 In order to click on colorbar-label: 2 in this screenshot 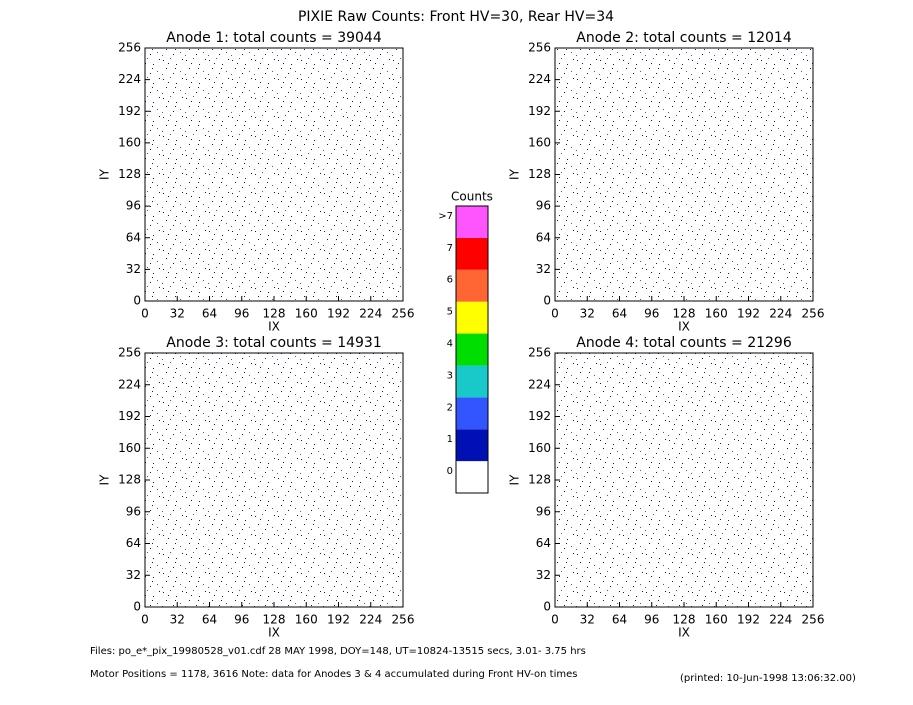, I will do `click(450, 407)`.